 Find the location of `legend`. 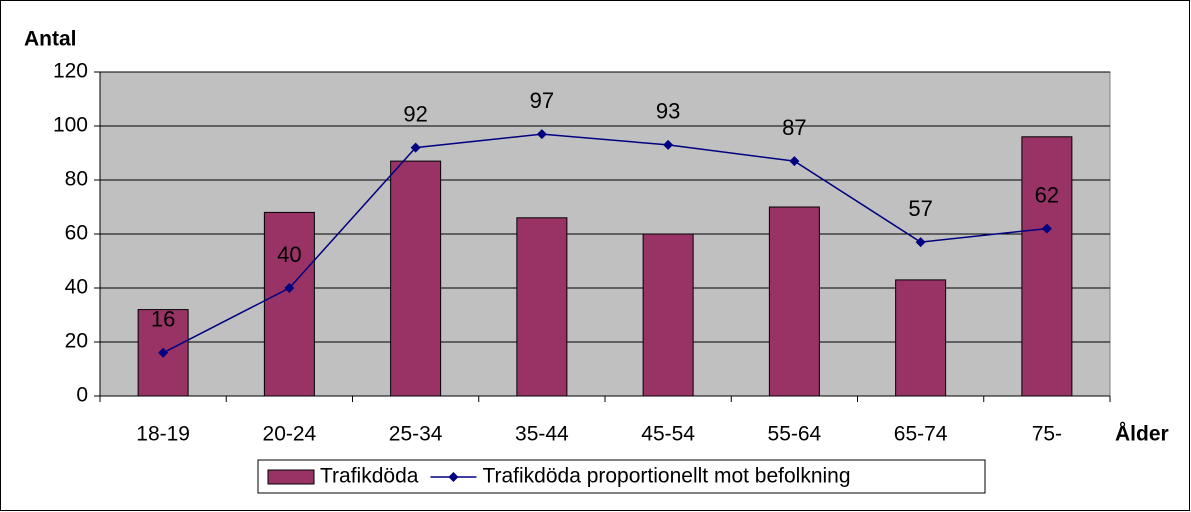

legend is located at coordinates (621, 476).